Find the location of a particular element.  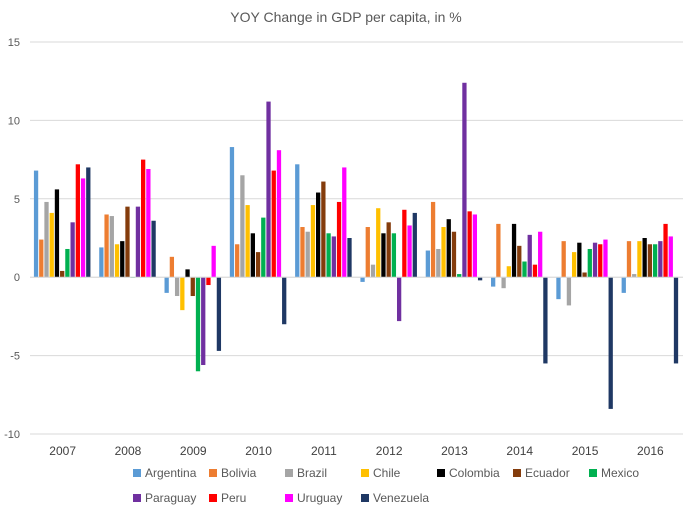

legend-label-ecuador: Ecuador is located at coordinates (547, 473).